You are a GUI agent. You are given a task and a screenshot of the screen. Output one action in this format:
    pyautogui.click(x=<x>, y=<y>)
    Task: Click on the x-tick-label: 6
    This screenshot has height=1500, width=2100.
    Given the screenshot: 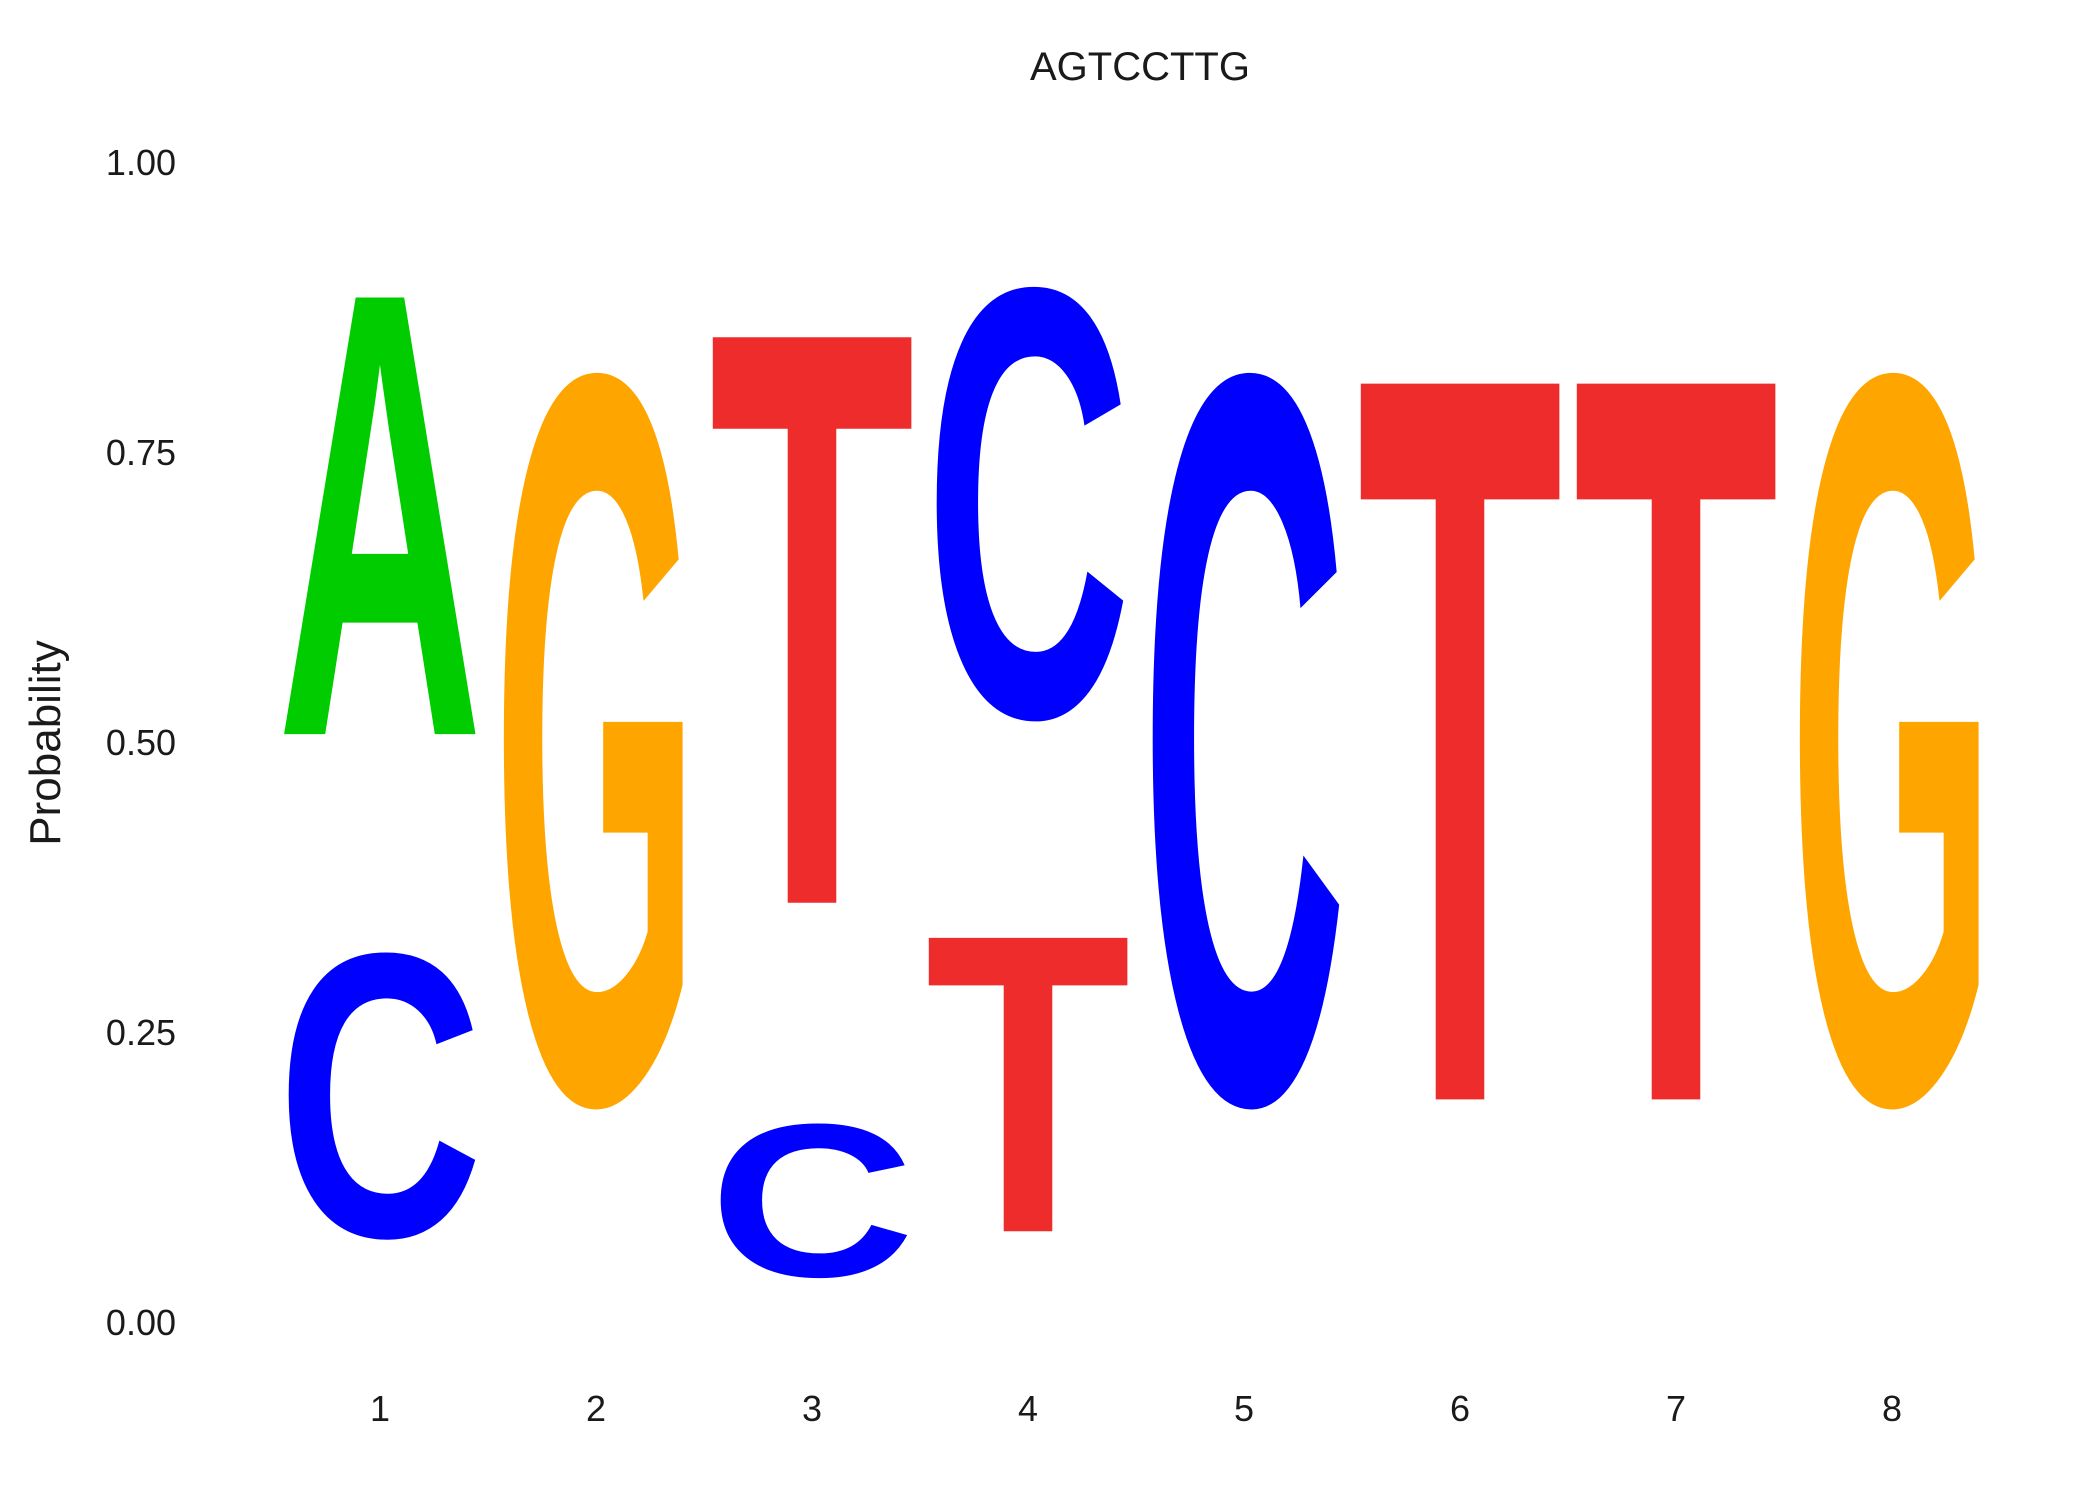 What is the action you would take?
    pyautogui.click(x=1460, y=1408)
    